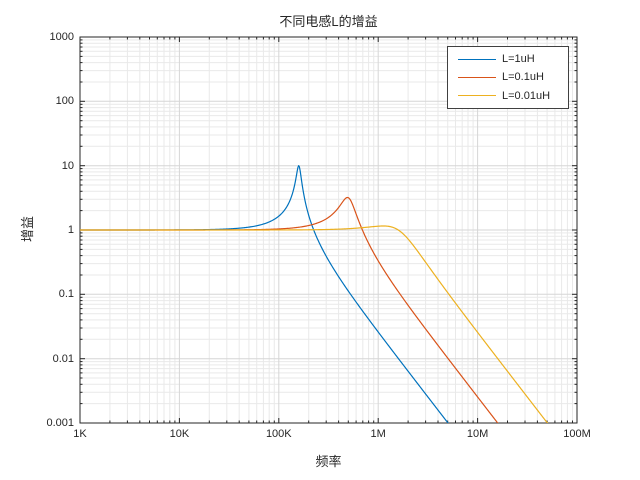 The image size is (640, 480). Describe the element at coordinates (477, 434) in the screenshot. I see `x-tick-label: 10M` at that location.